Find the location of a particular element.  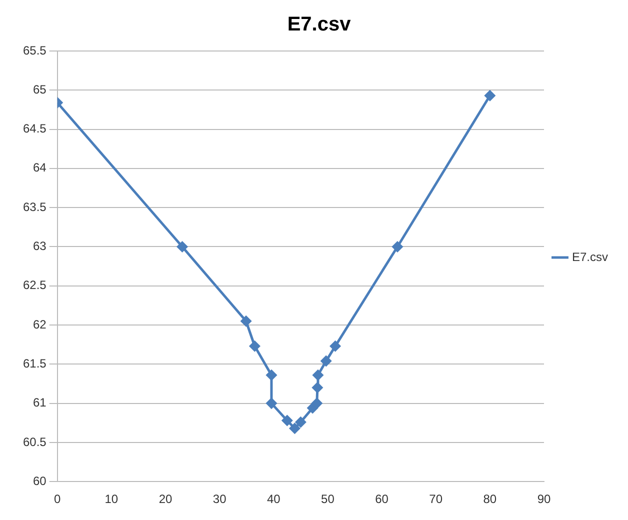

x-tick-label: 20 is located at coordinates (165, 499).